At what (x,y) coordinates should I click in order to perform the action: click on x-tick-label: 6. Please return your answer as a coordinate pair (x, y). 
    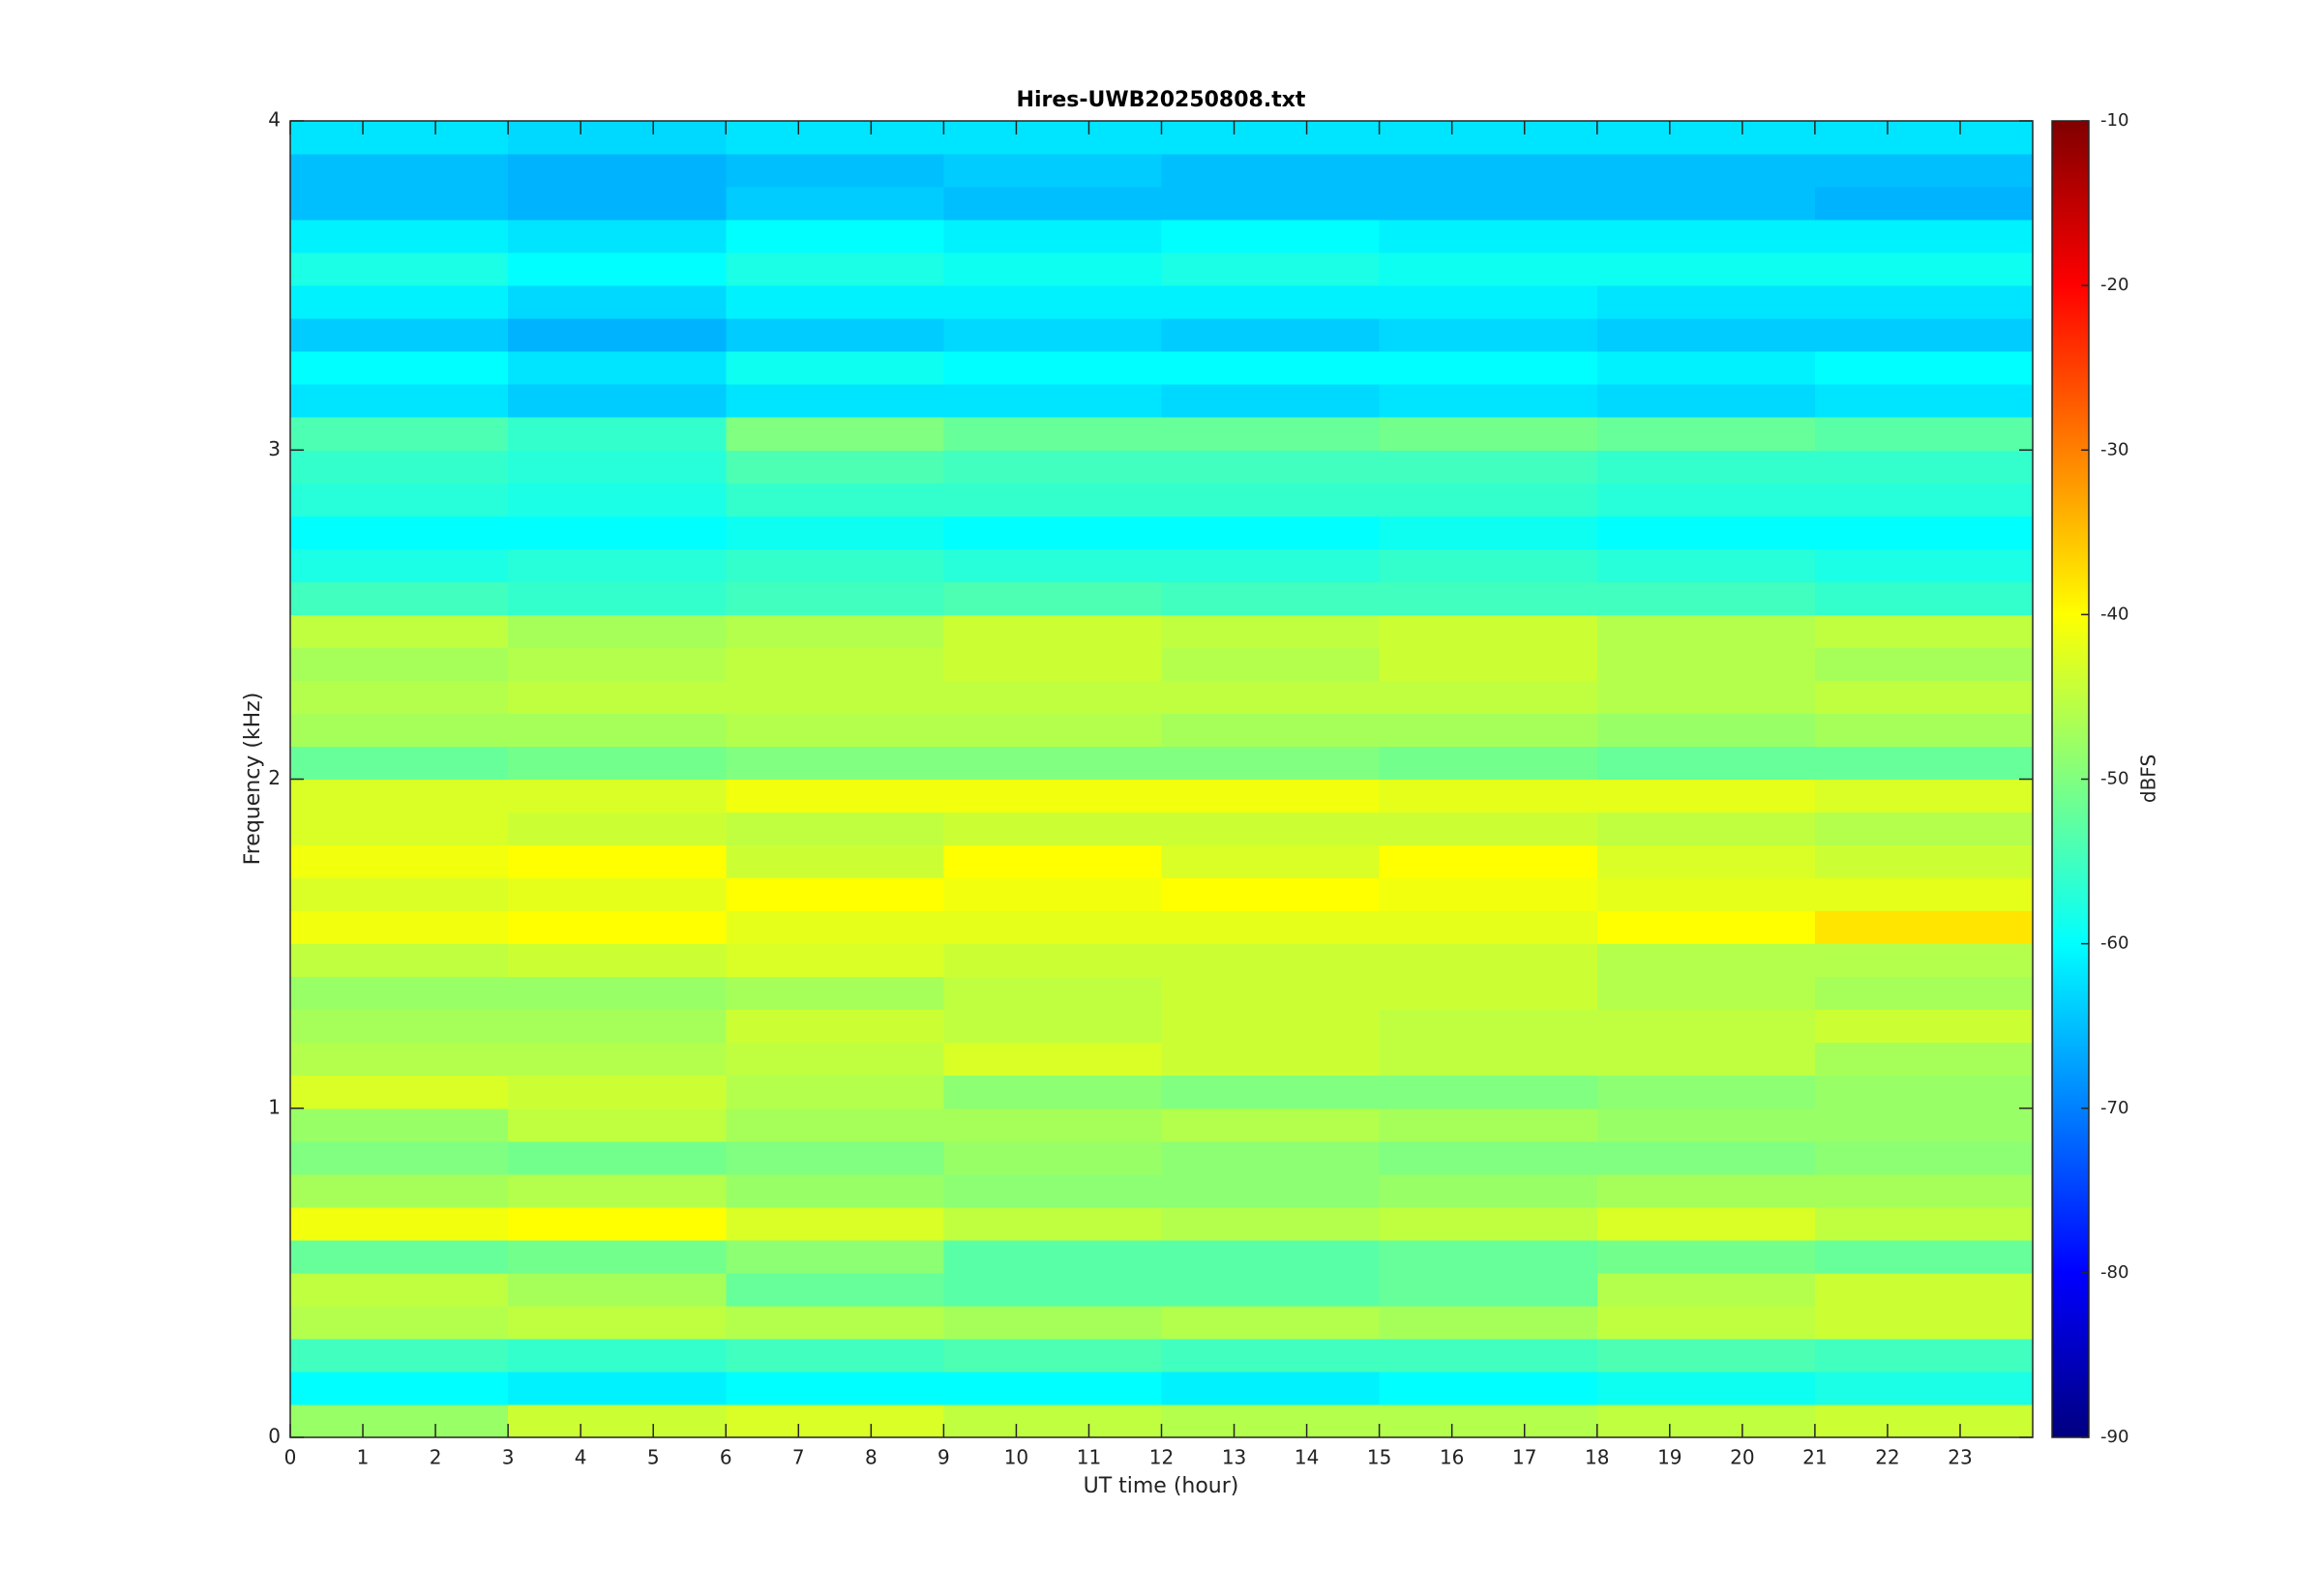
    Looking at the image, I should click on (726, 1457).